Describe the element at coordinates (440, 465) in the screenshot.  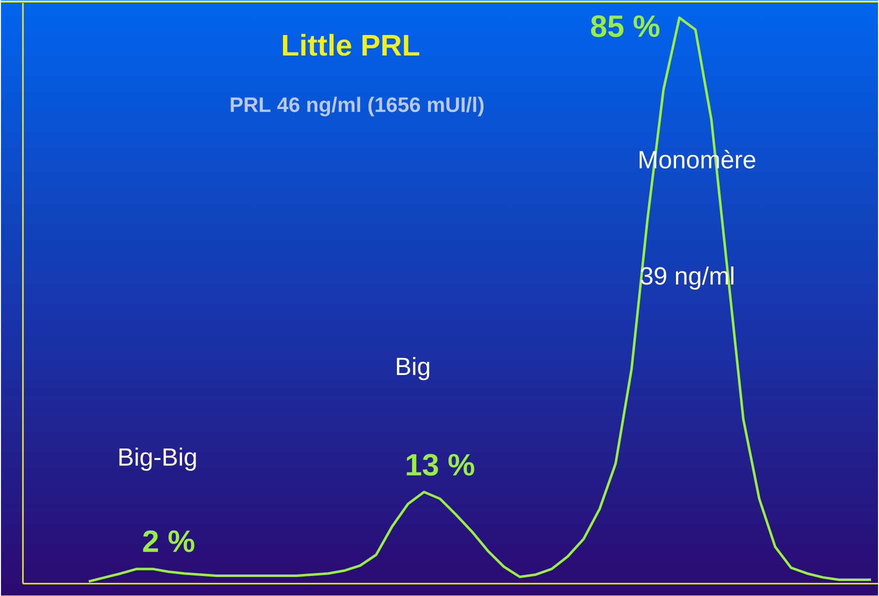
I see `annotation: 13 %` at that location.